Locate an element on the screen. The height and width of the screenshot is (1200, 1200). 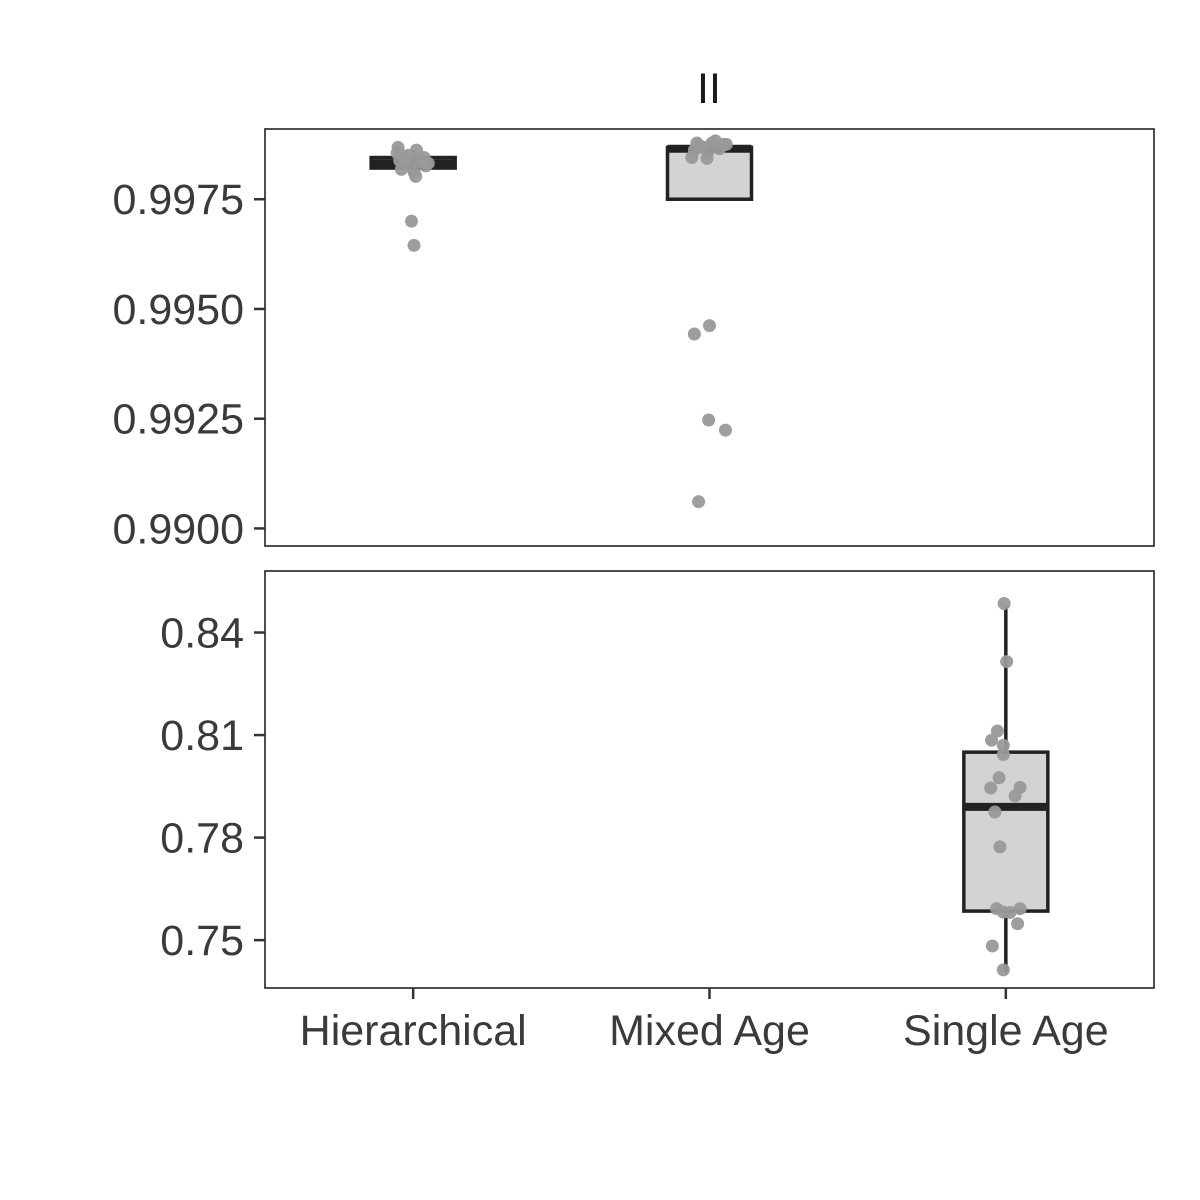
x-axis: Hierarchical Mixed Age Single Age is located at coordinates (704, 1021).